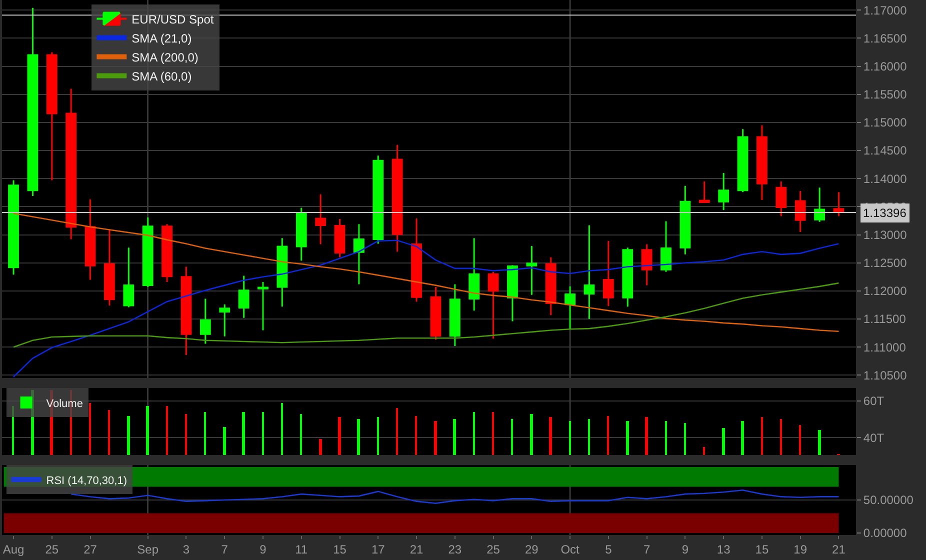 This screenshot has height=560, width=926. What do you see at coordinates (165, 57) in the screenshot?
I see `legend-label: SMA (200,0)` at bounding box center [165, 57].